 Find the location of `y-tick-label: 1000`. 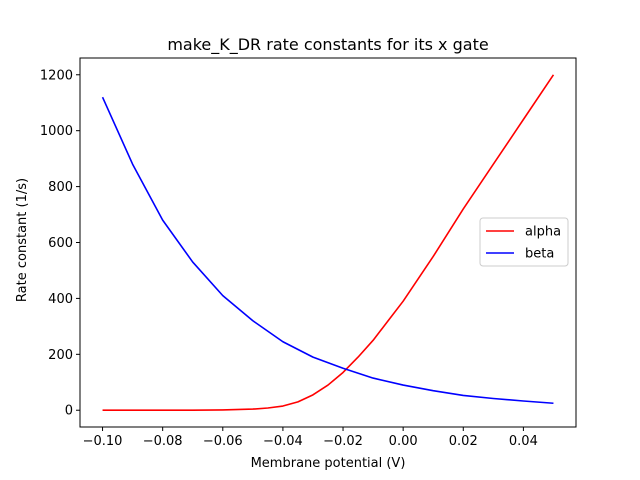

y-tick-label: 1000 is located at coordinates (56, 131).